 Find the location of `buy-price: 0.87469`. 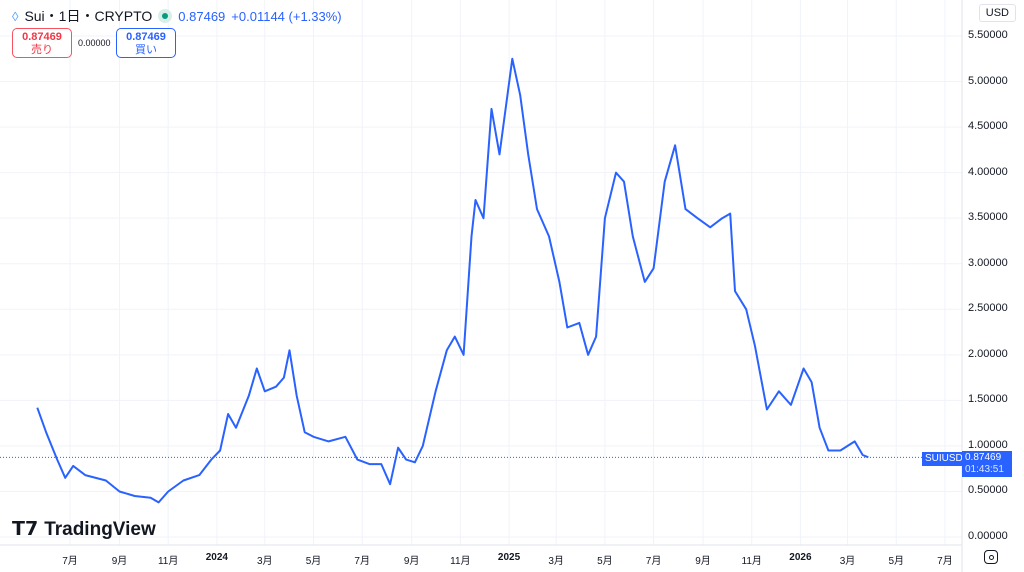

buy-price: 0.87469 is located at coordinates (146, 37).